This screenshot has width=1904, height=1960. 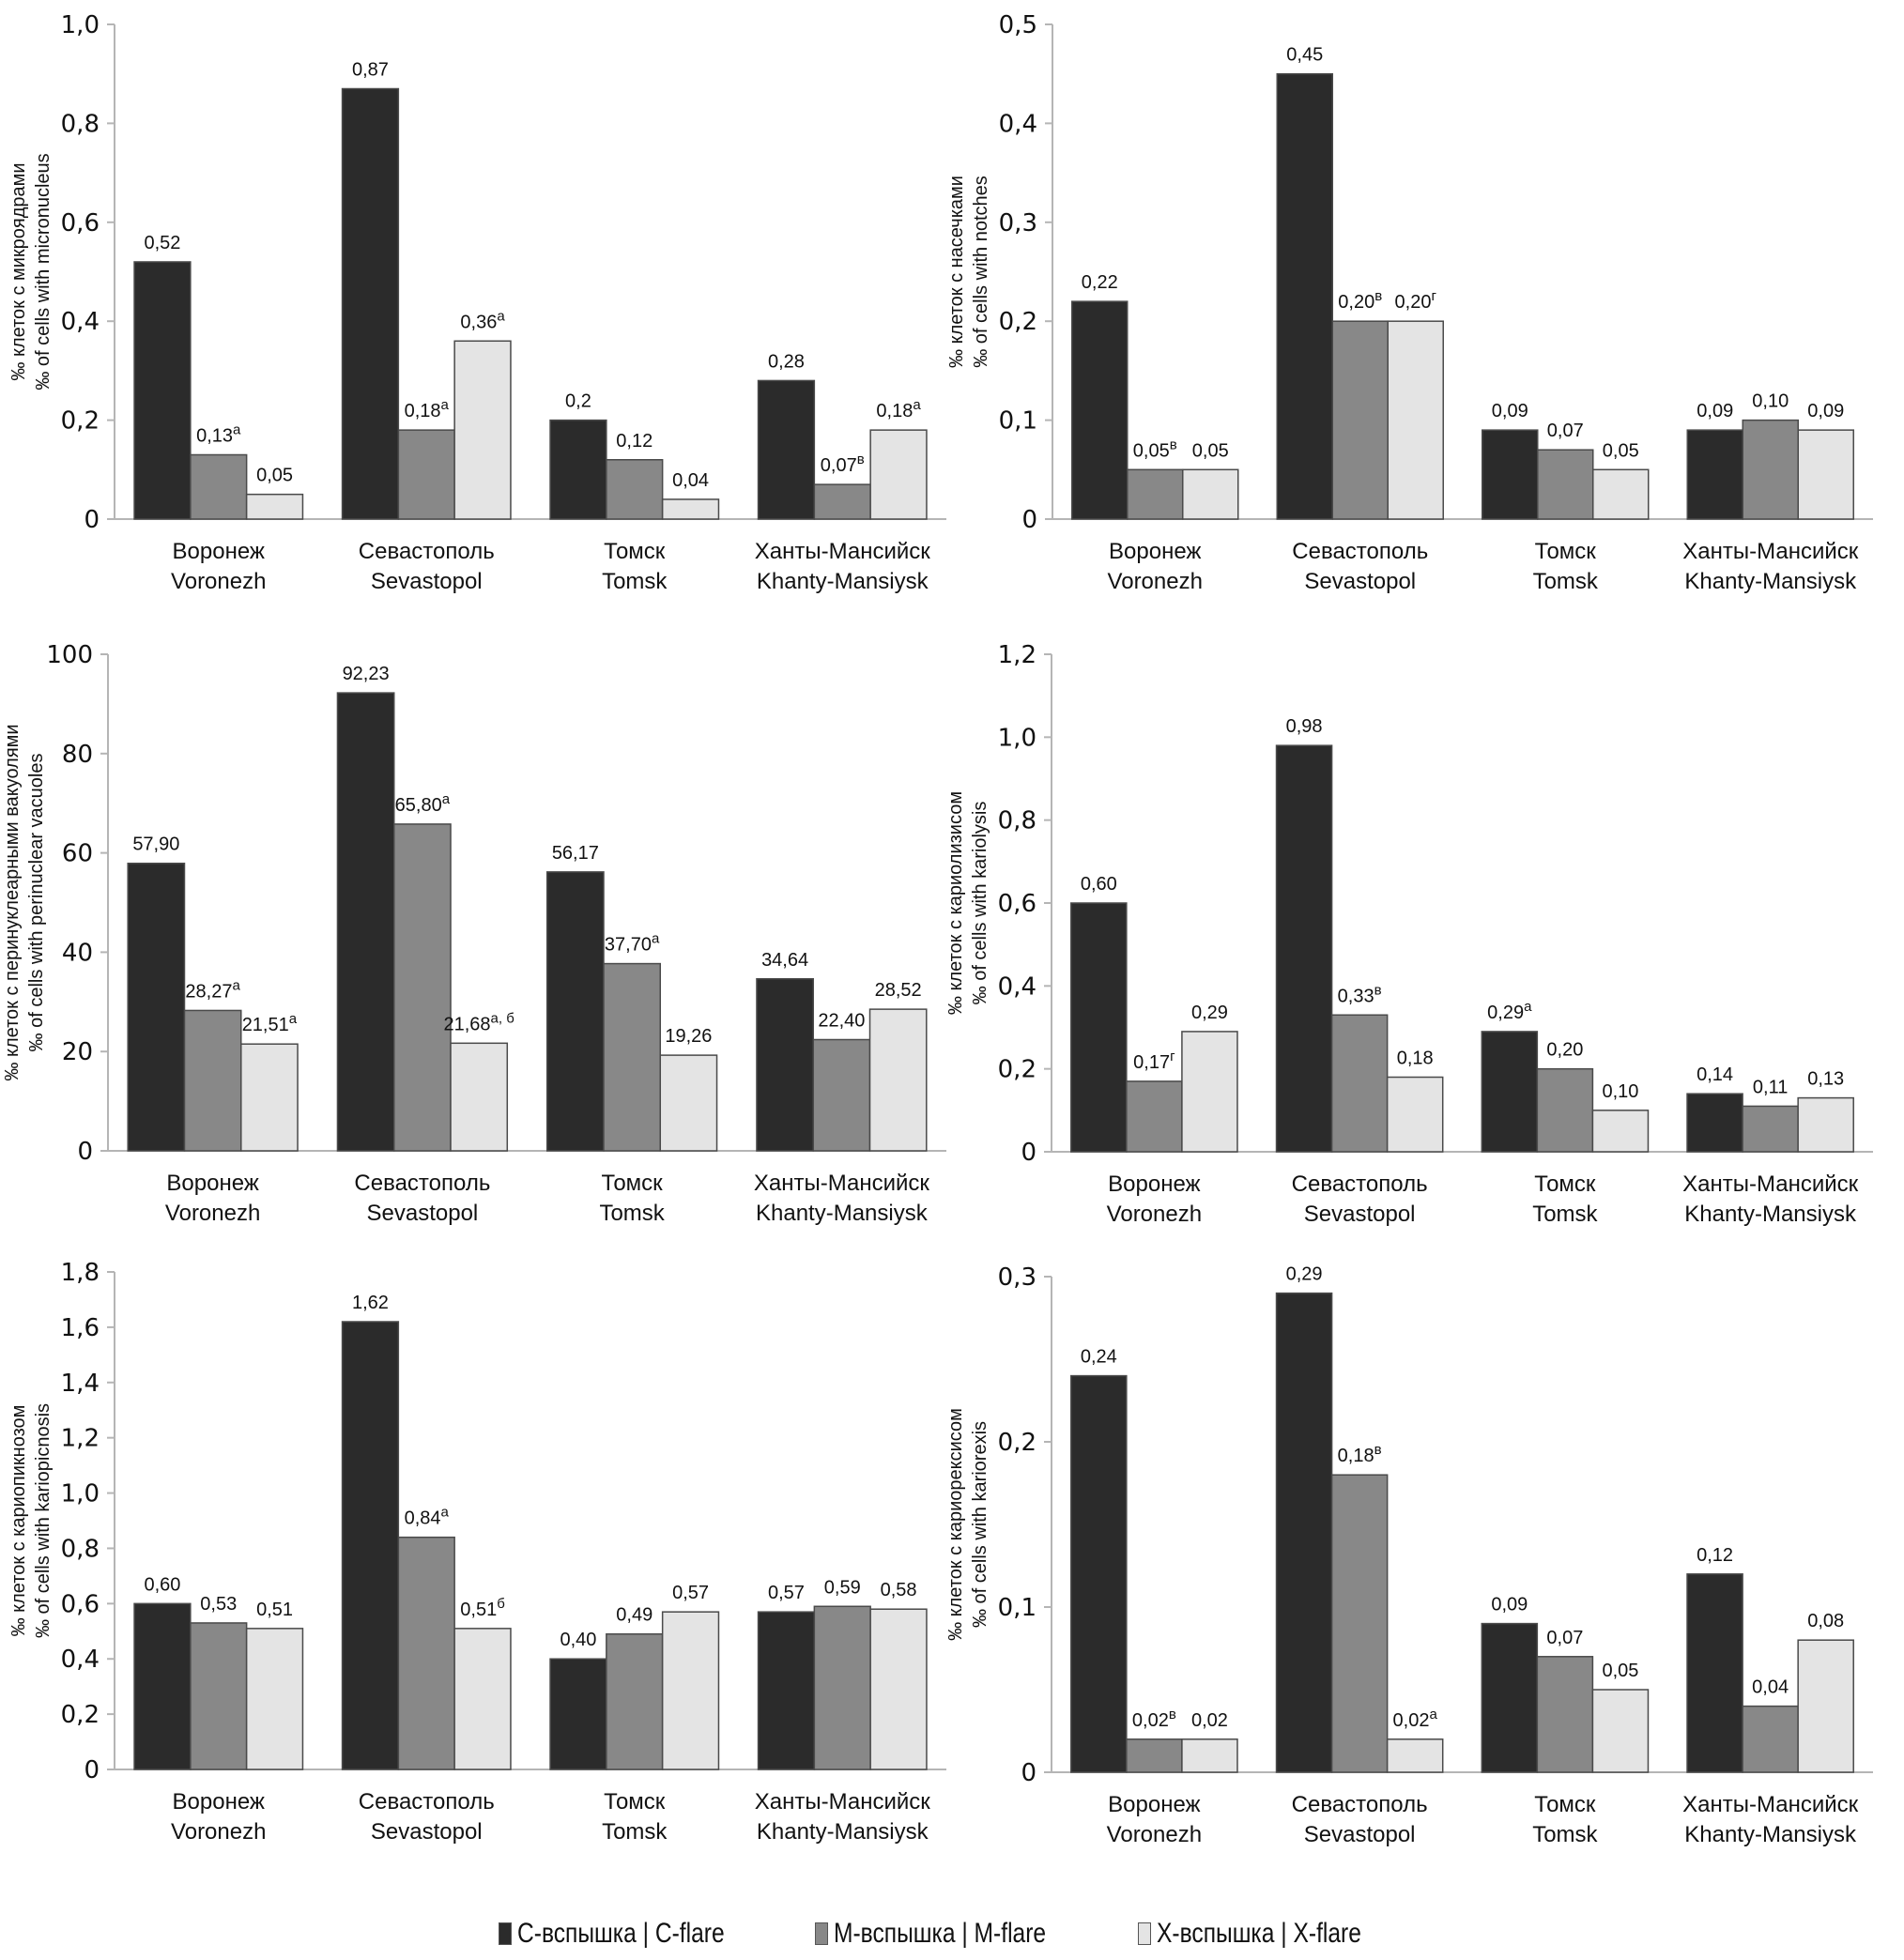 I want to click on data-label: 28,27а, so click(x=212, y=989).